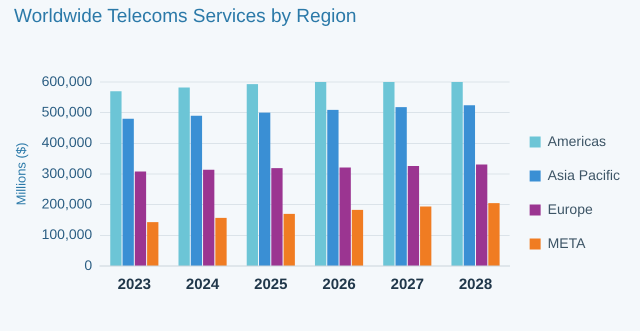 The image size is (640, 331). I want to click on y-tick-label: 100,000, so click(67, 234).